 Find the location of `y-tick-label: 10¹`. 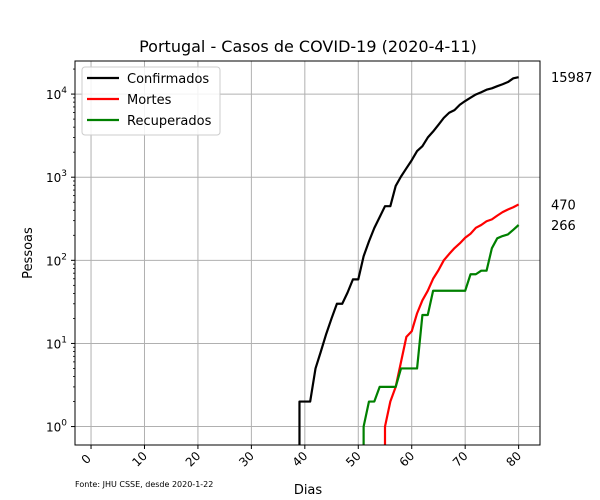

y-tick-label: 10¹ is located at coordinates (56, 343).